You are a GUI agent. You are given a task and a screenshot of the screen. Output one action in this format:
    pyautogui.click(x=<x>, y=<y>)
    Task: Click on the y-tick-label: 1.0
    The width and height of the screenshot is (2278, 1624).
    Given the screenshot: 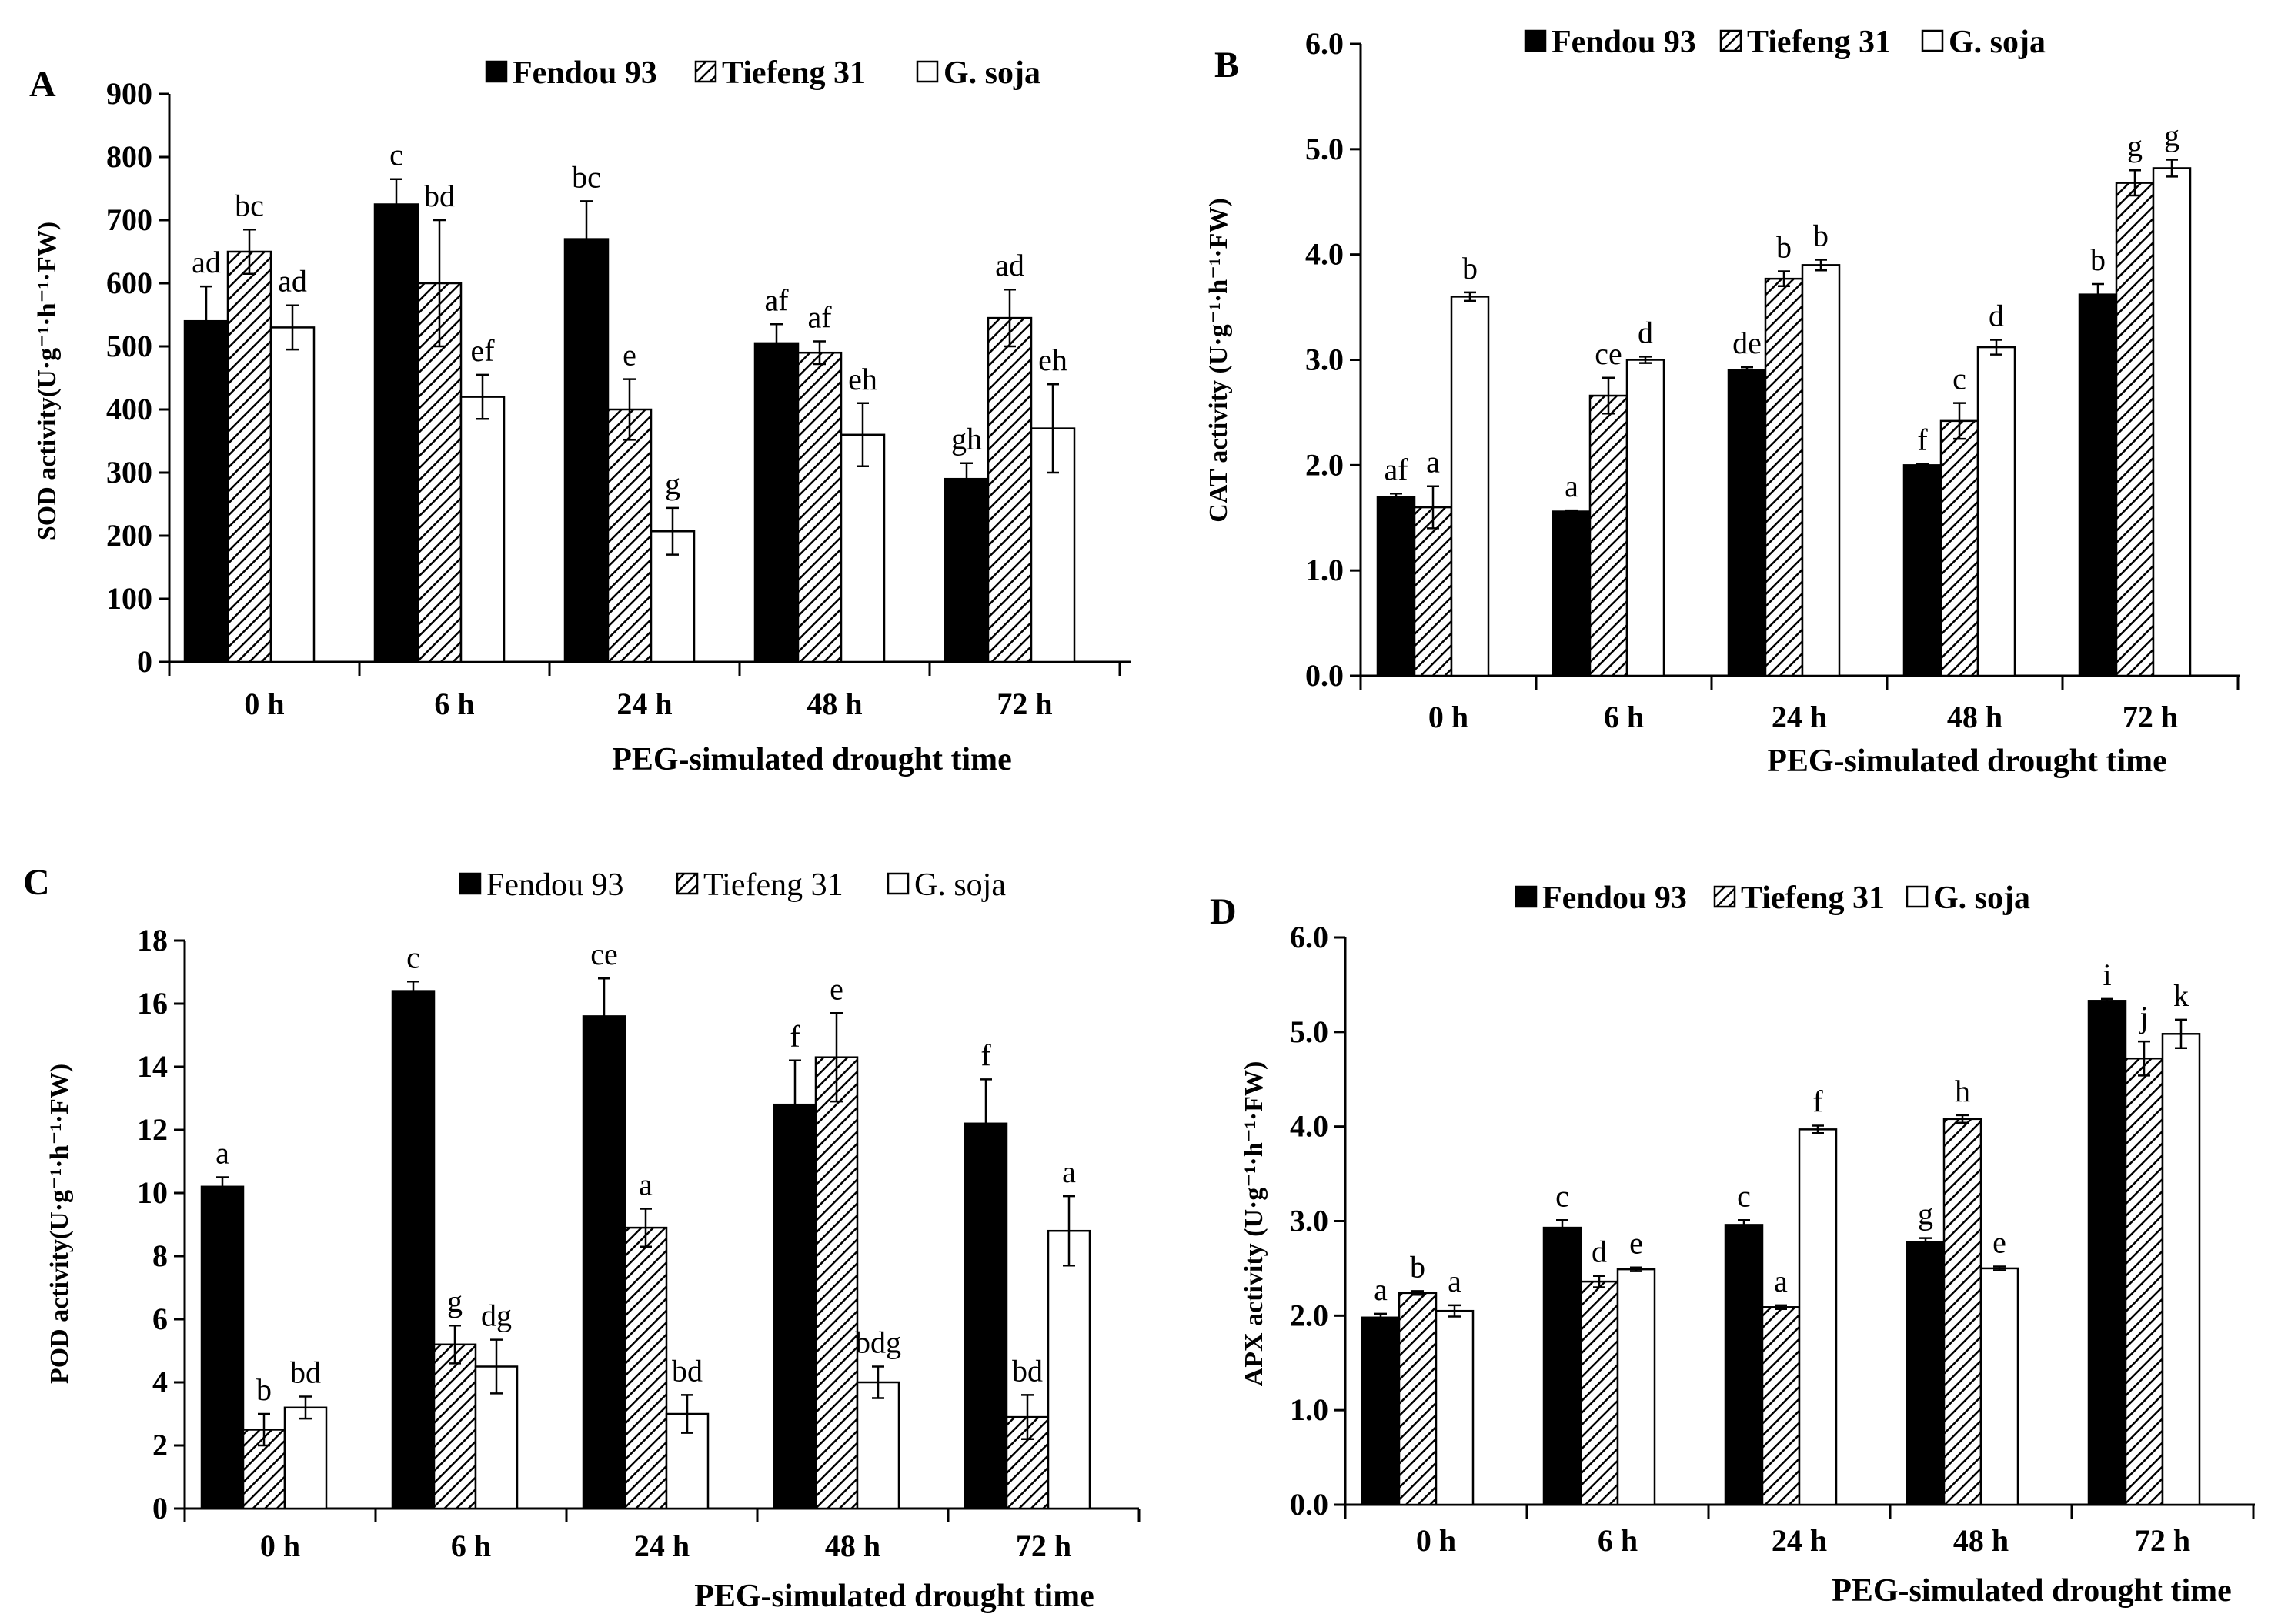 What is the action you would take?
    pyautogui.click(x=1309, y=1409)
    